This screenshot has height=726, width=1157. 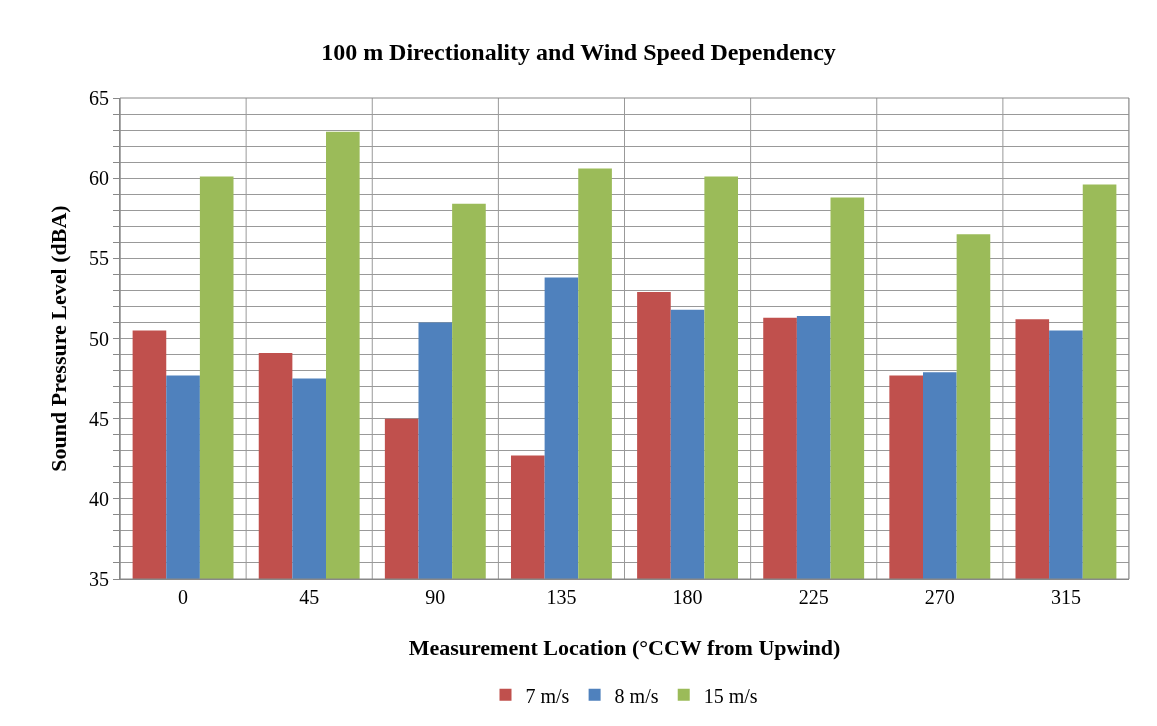 What do you see at coordinates (813, 597) in the screenshot?
I see `x-tick-label: 225` at bounding box center [813, 597].